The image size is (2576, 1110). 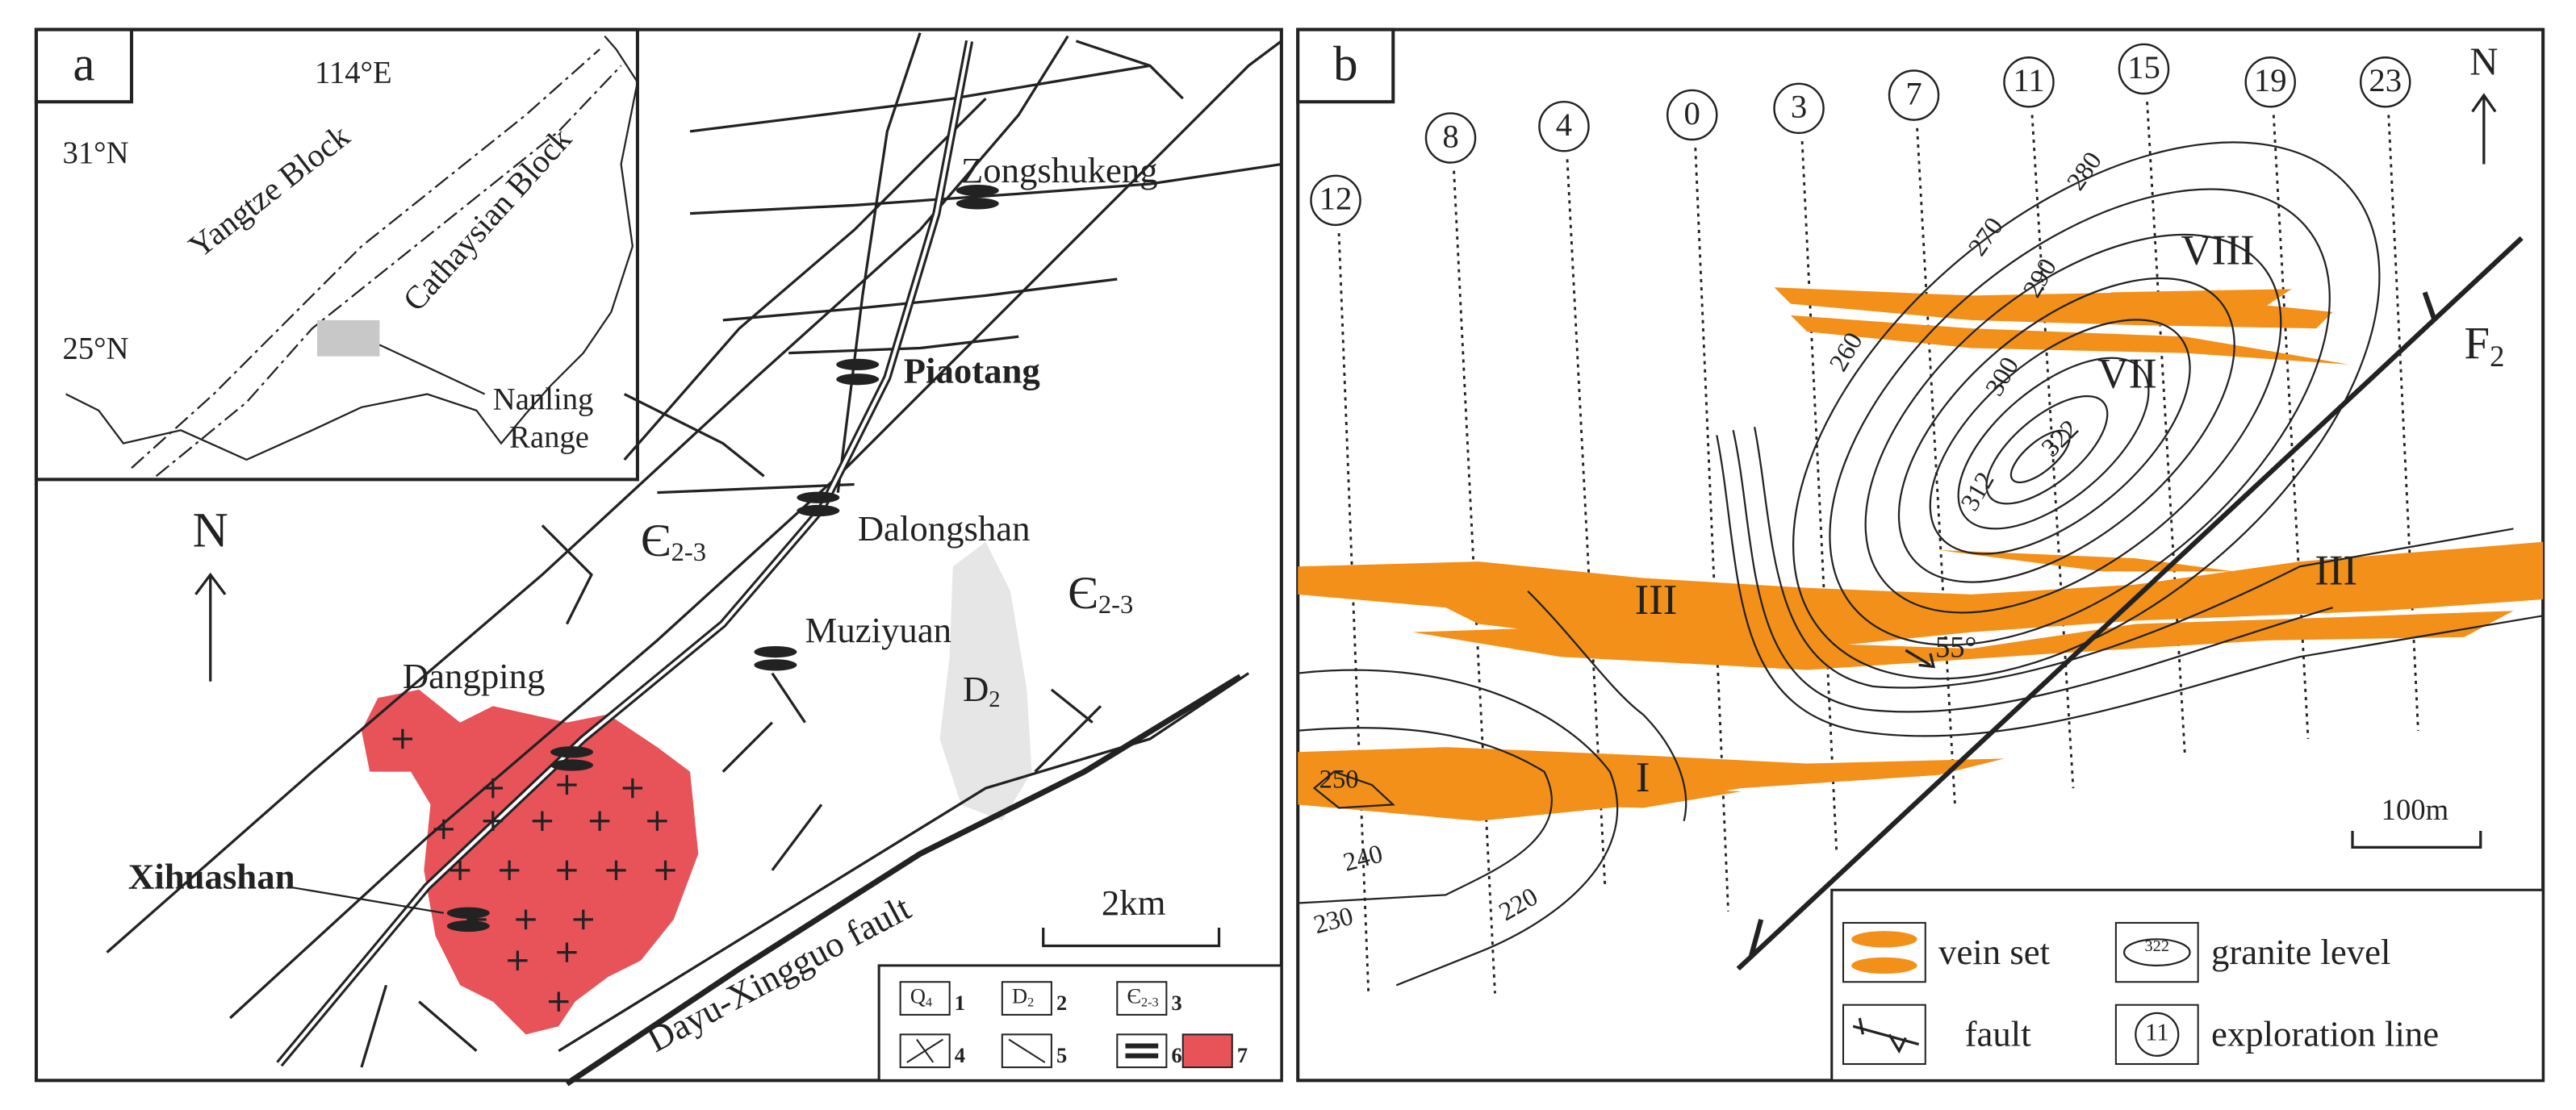 I want to click on deposit-name: Muziyuan, so click(x=878, y=630).